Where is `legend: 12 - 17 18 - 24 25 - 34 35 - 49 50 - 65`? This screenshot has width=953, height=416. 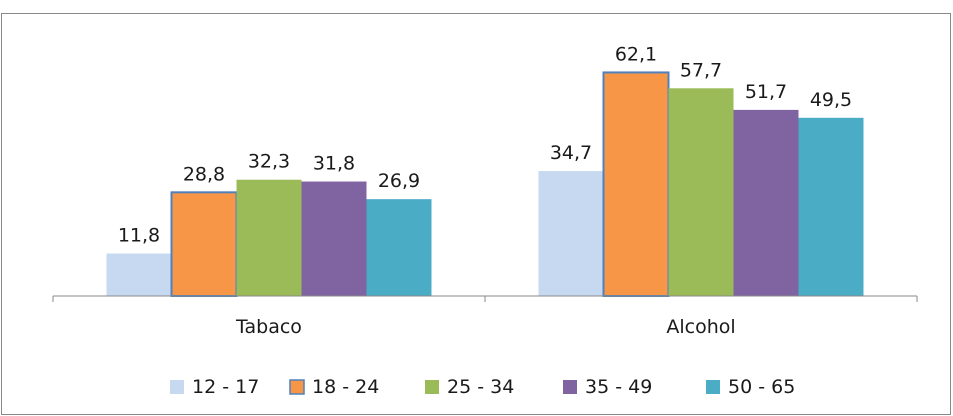
legend: 12 - 17 18 - 24 25 - 34 35 - 49 50 - 65 is located at coordinates (482, 387).